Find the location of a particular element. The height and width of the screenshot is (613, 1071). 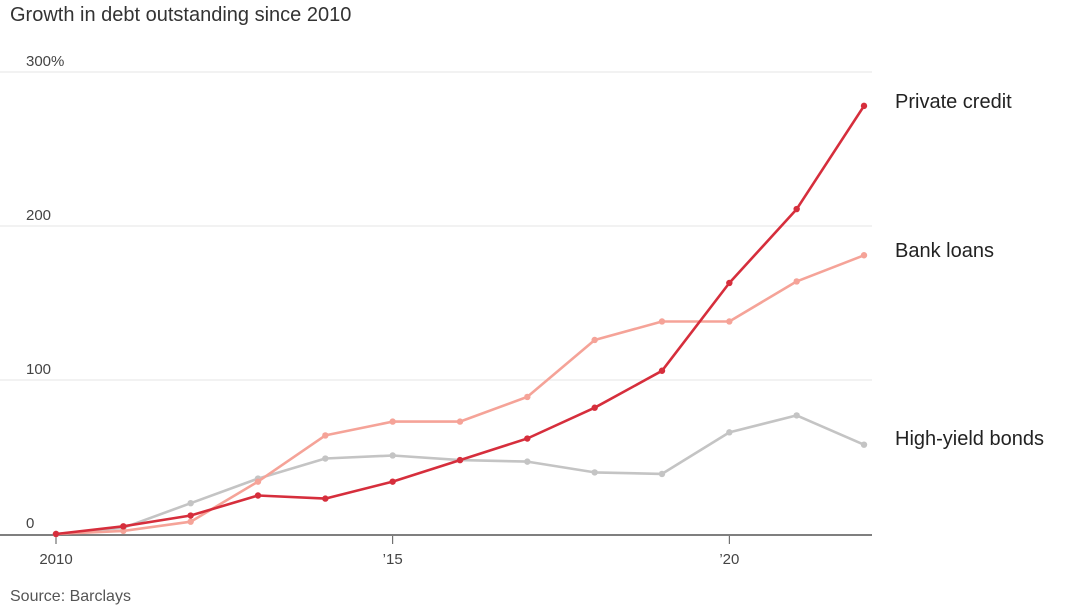

chart-title: Growth in debt outstanding since 2010 is located at coordinates (181, 15).